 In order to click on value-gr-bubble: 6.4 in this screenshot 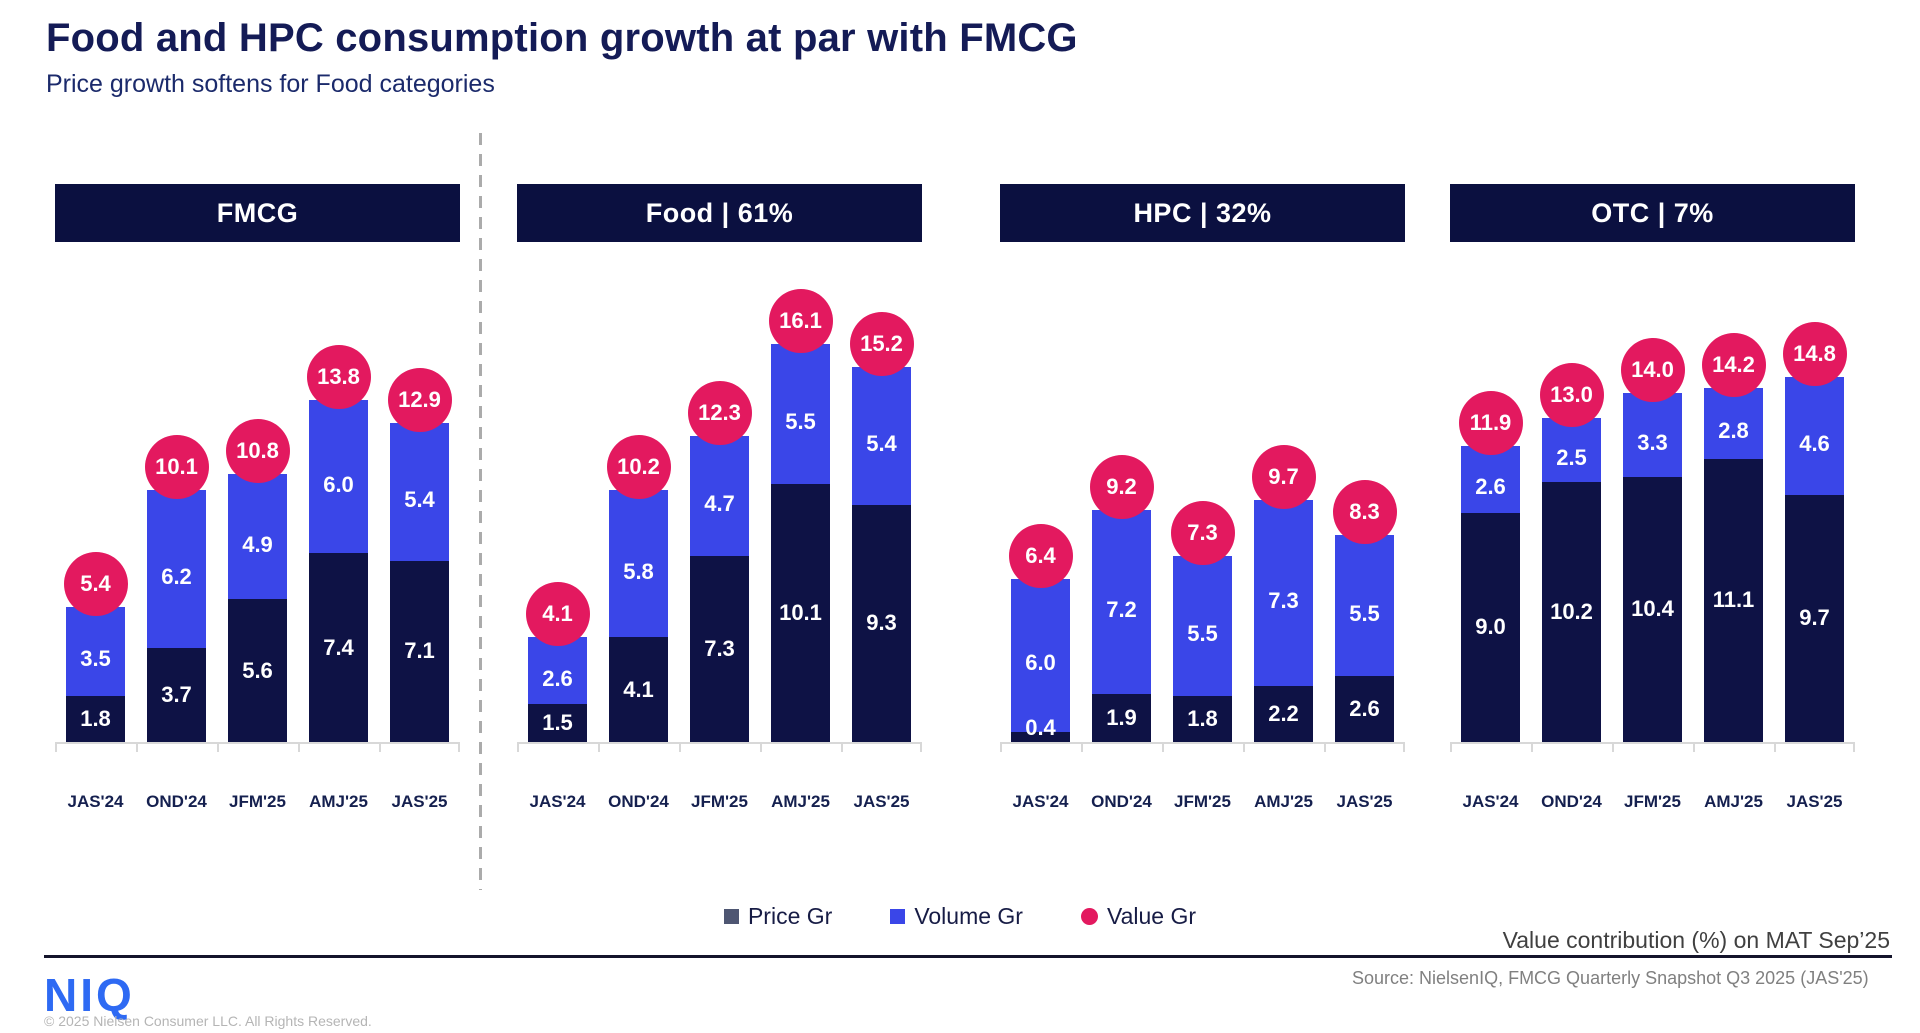, I will do `click(1040, 555)`.